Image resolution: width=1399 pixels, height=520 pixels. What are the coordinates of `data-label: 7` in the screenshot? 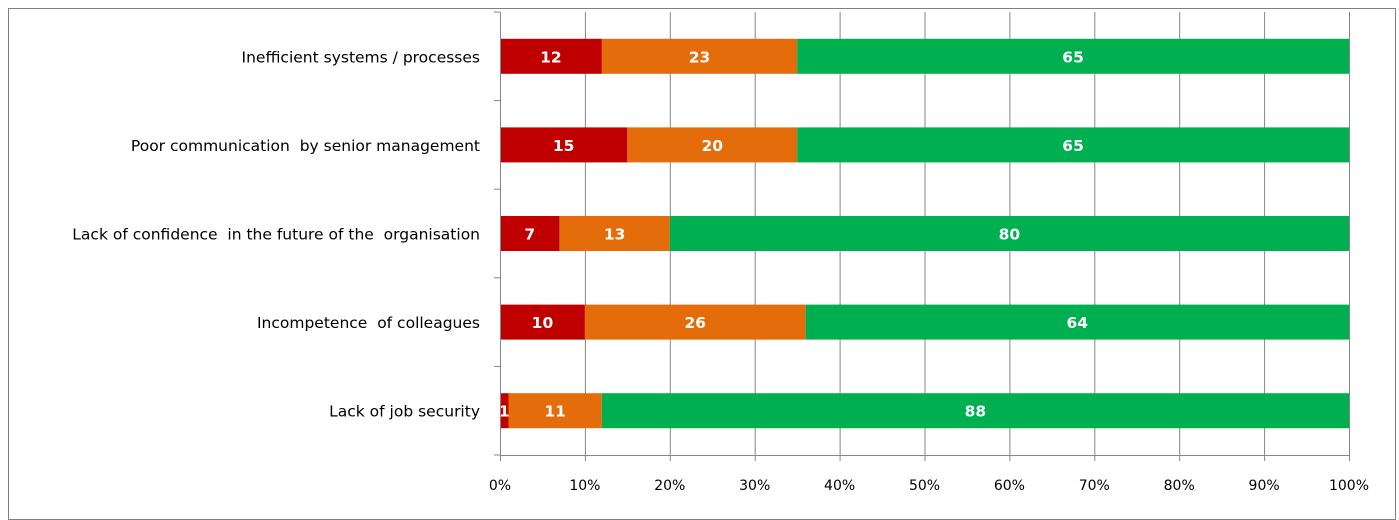 It's located at (529, 235).